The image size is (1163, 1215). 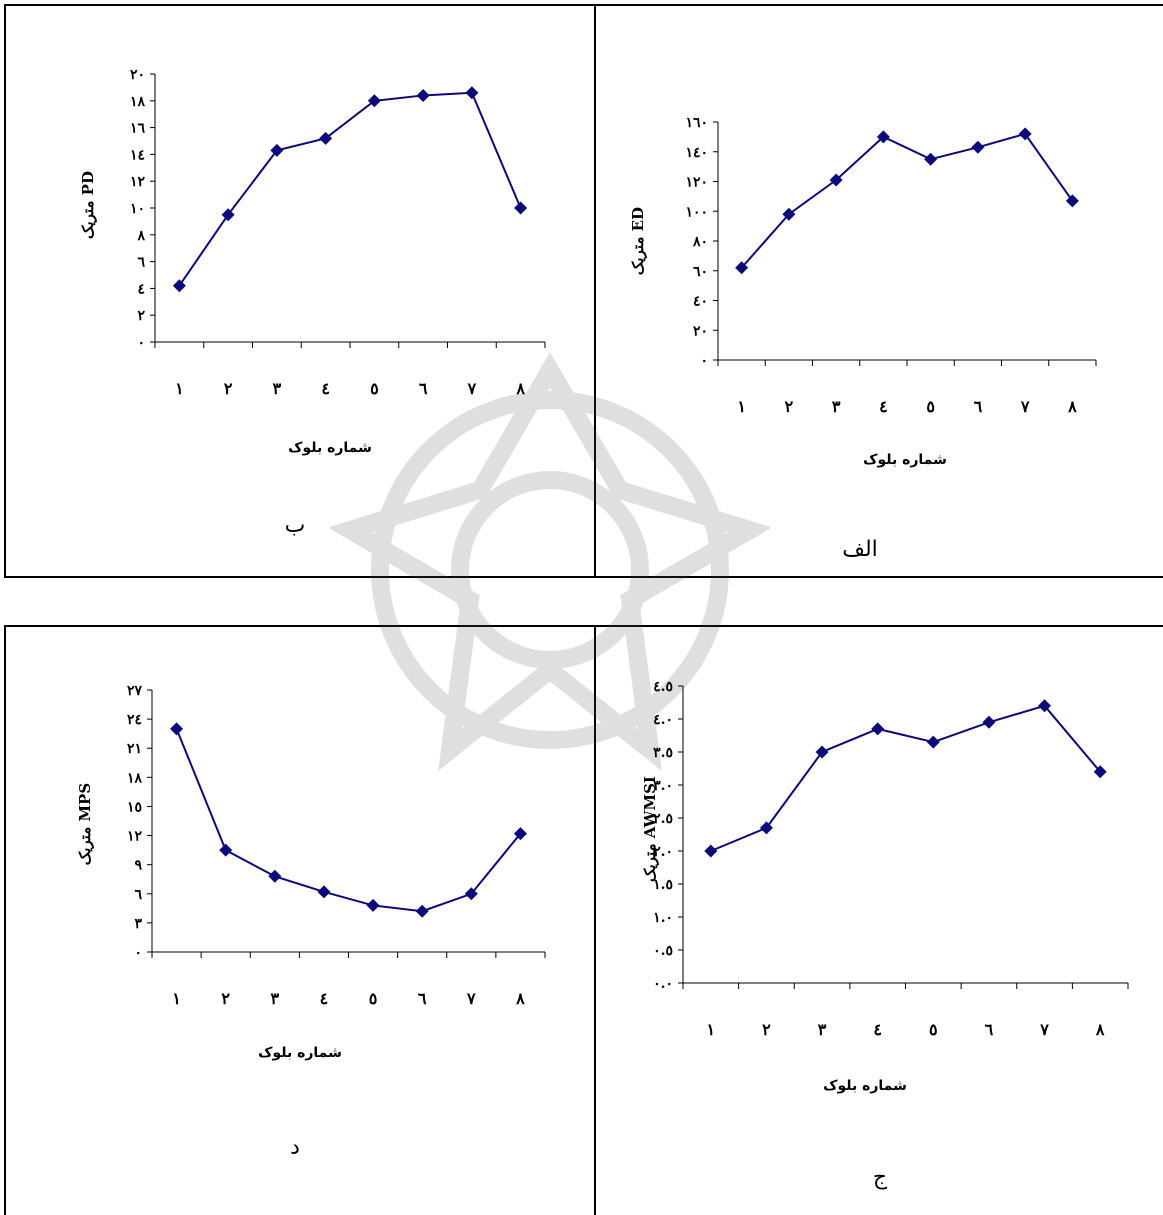 What do you see at coordinates (141, 263) in the screenshot?
I see `pd-y-tick-label: ٦` at bounding box center [141, 263].